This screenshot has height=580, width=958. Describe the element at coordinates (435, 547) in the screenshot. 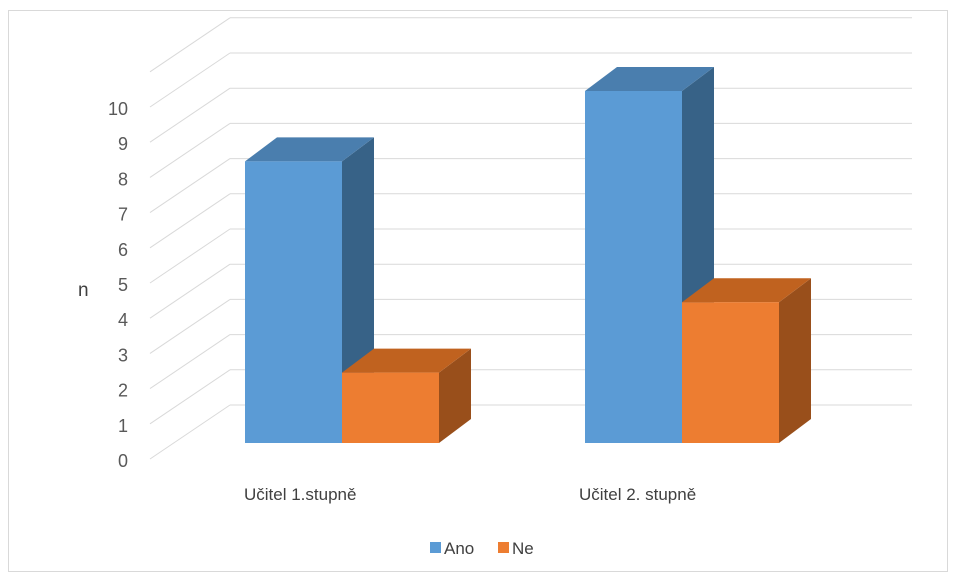

I see `legend-swatch-ano` at that location.